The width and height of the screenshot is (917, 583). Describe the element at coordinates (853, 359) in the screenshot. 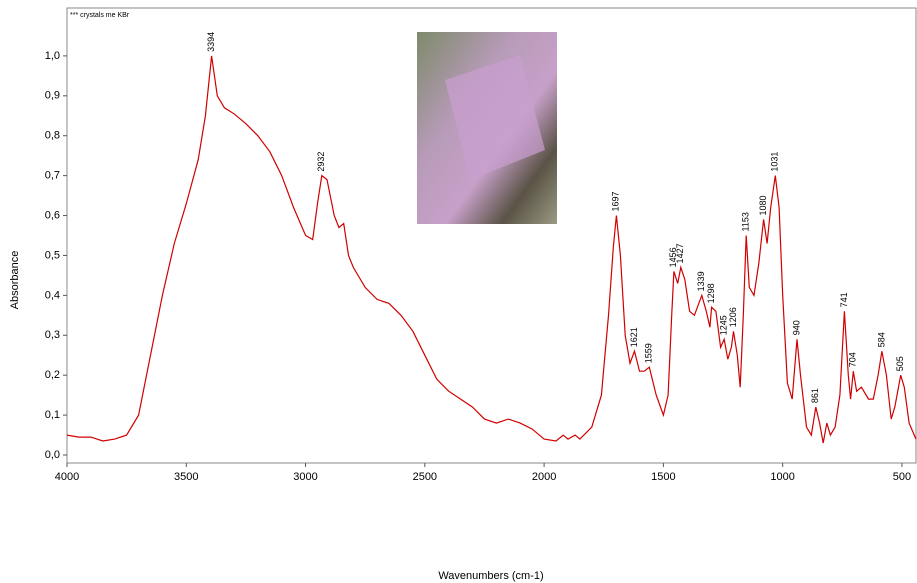

I see `peak-label: 704` at that location.